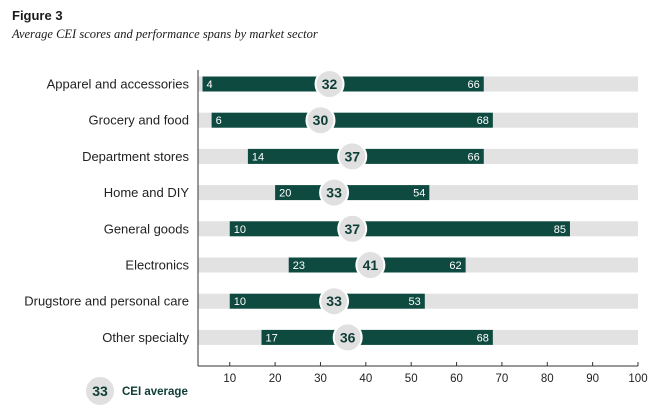 The height and width of the screenshot is (419, 658). Describe the element at coordinates (275, 379) in the screenshot. I see `x-tick-label: 20` at that location.